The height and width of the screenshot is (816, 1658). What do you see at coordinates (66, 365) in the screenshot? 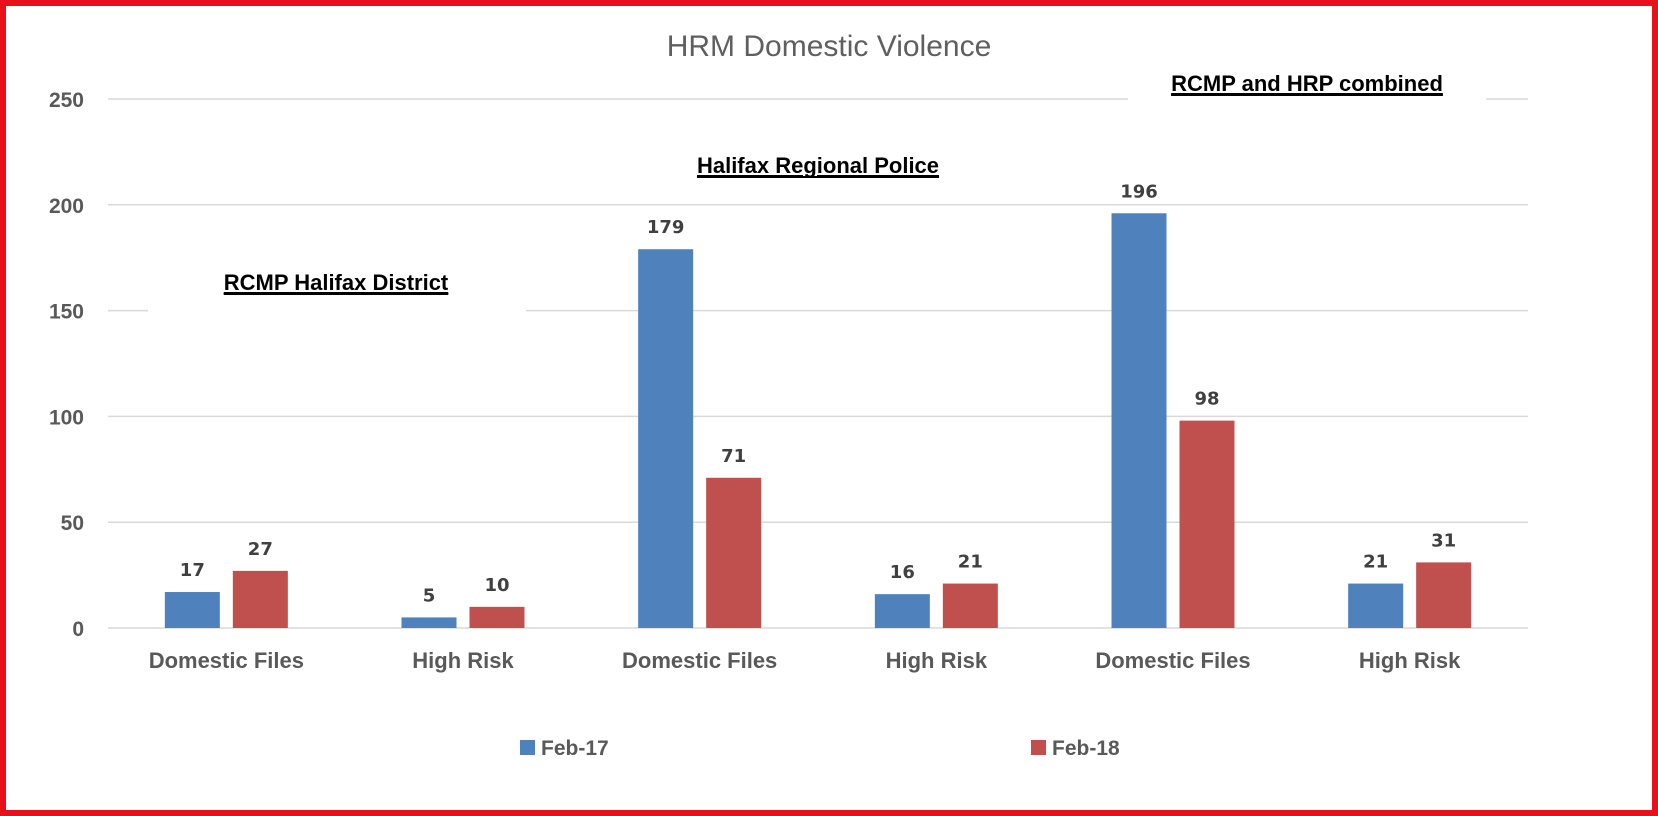
I see `y-axis-ticks: 0 50 100 150 200 250` at bounding box center [66, 365].